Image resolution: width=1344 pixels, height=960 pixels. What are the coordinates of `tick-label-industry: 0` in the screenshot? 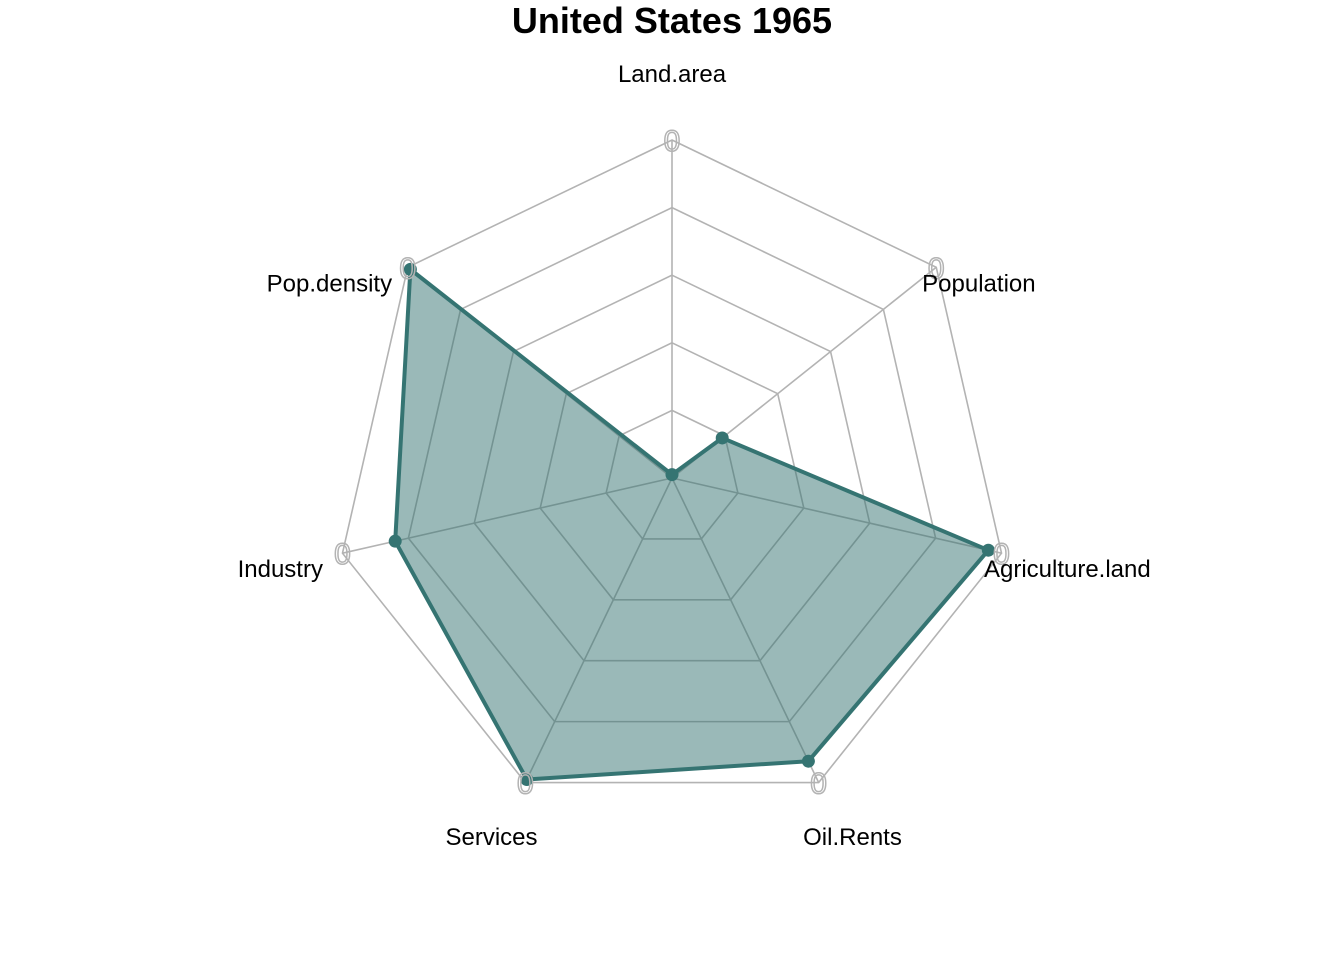 It's located at (342, 554).